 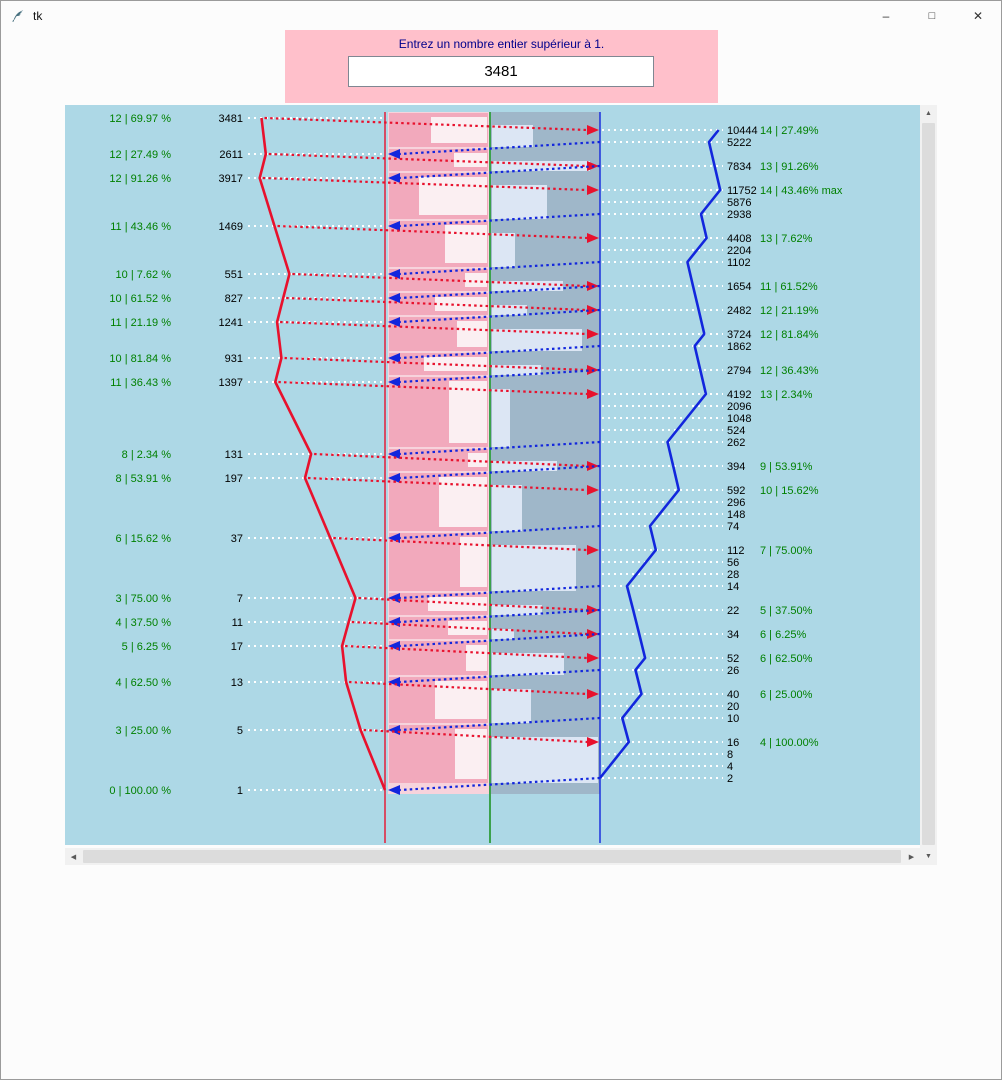 I want to click on close-button: ✕, so click(x=978, y=15).